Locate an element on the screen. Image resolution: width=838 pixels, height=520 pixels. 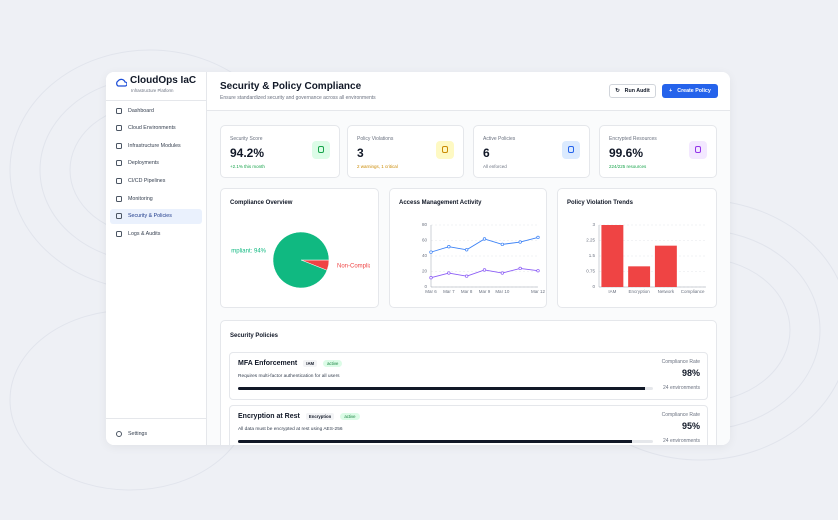
stat-card: Active Policies 6 All enforced is located at coordinates (531, 151).